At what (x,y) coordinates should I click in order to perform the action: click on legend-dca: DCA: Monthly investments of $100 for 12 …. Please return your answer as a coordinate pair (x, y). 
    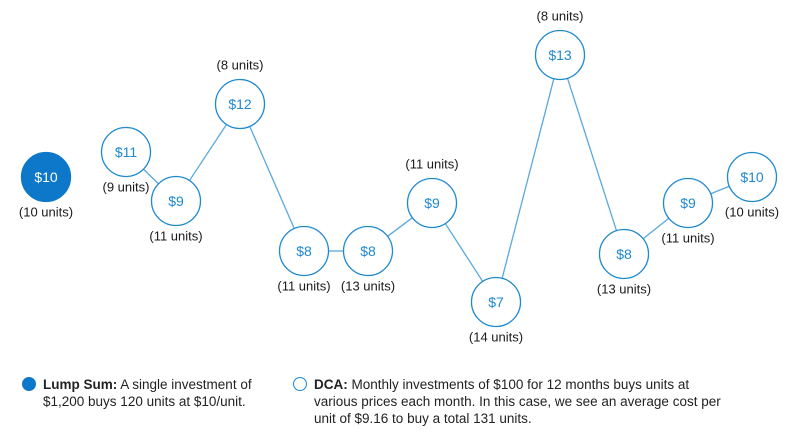
    Looking at the image, I should click on (513, 401).